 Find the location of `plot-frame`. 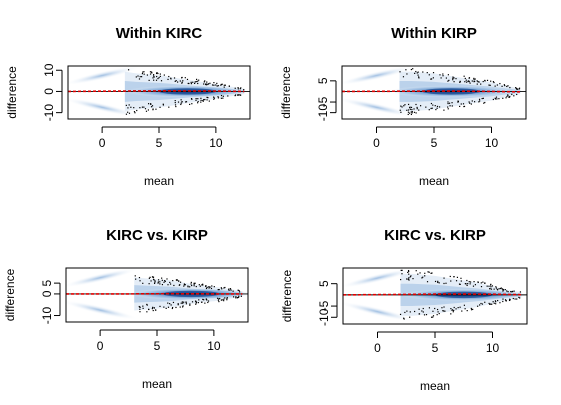

plot-frame is located at coordinates (157, 295).